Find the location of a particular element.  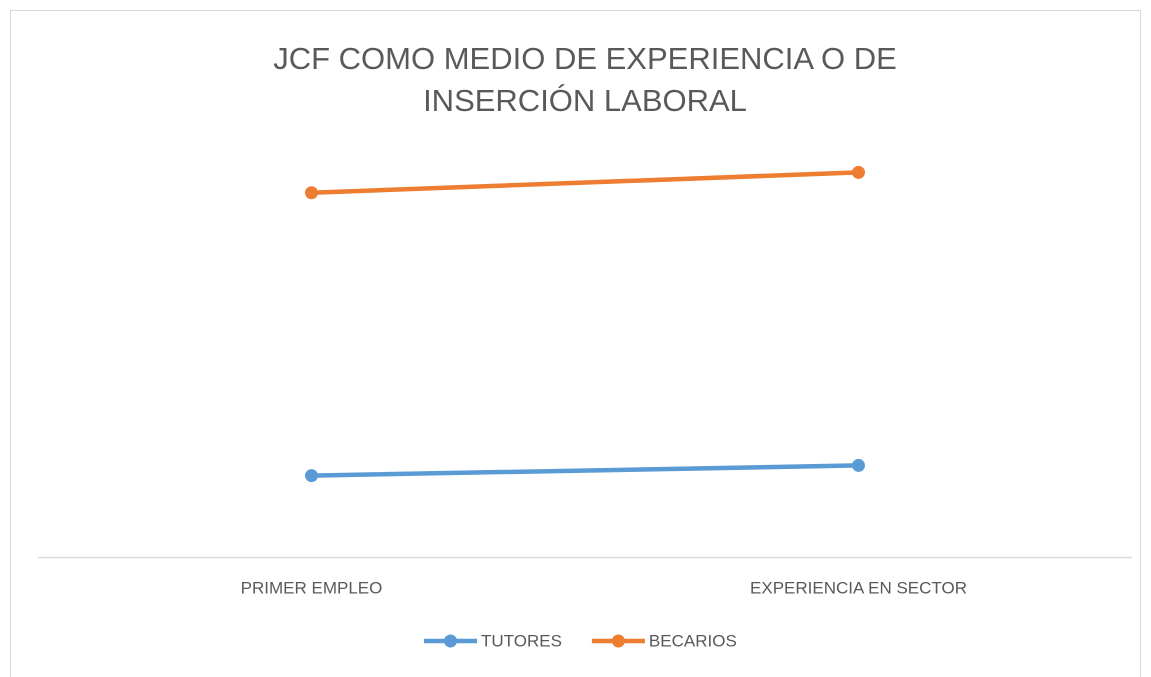

x-tick-label: PRIMER EMPLEO is located at coordinates (312, 587).